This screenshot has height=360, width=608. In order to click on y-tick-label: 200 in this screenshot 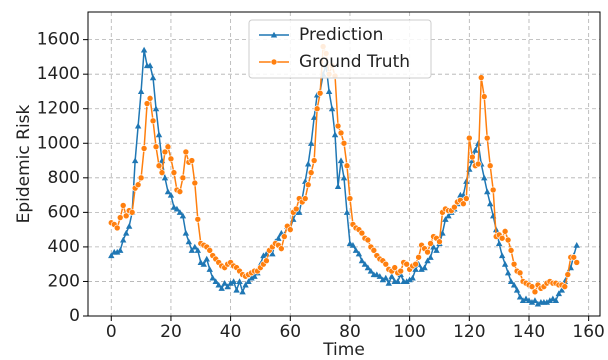, I will do `click(64, 281)`.